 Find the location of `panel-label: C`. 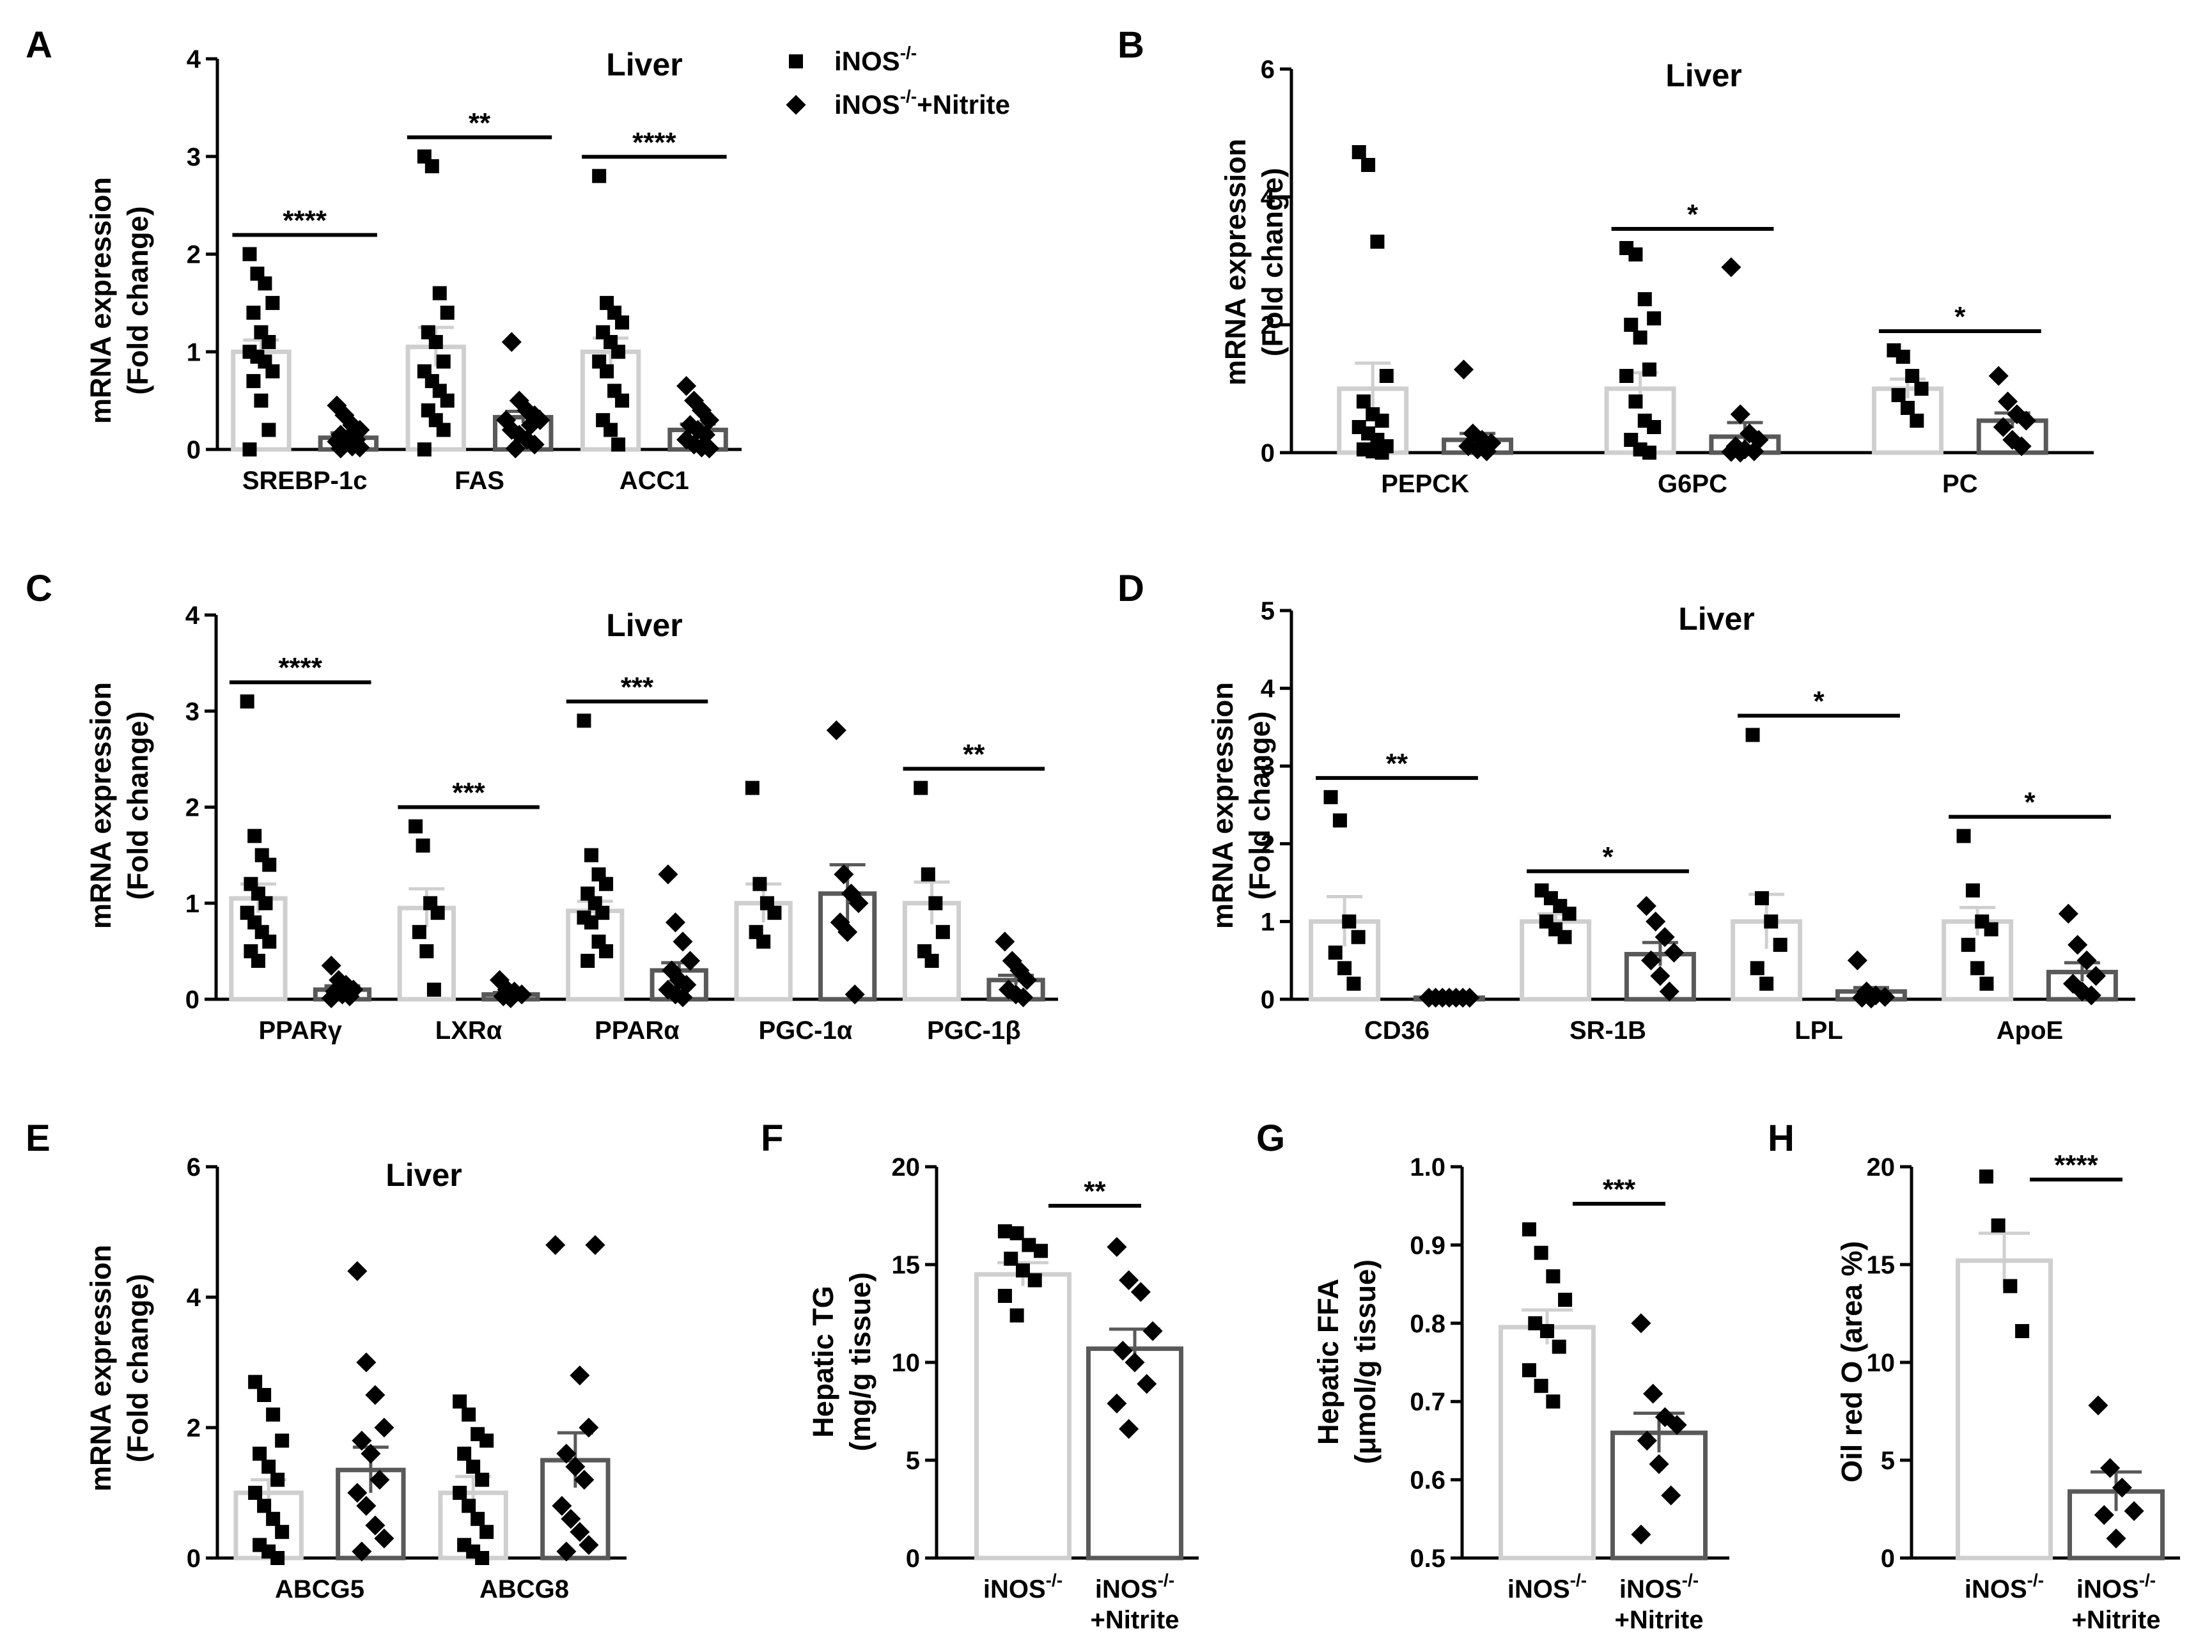

panel-label: C is located at coordinates (39, 588).